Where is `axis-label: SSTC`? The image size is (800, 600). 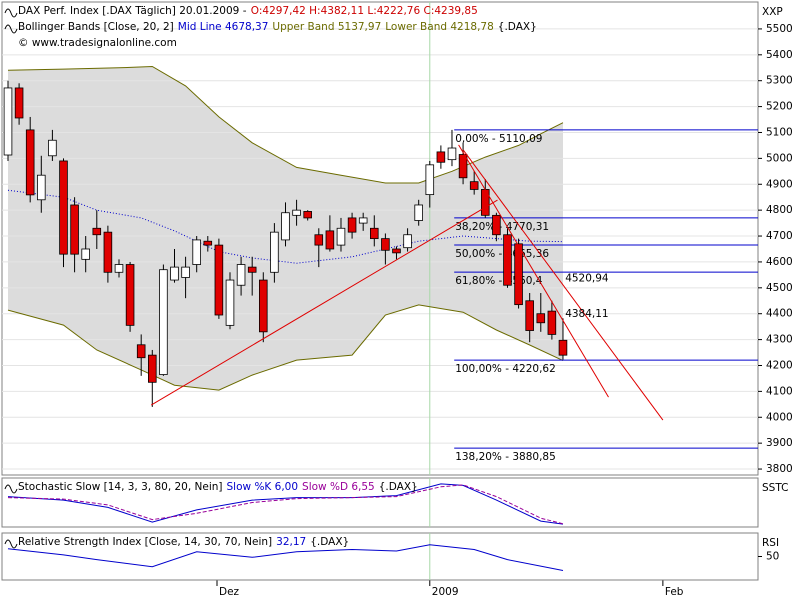
axis-label: SSTC is located at coordinates (775, 488).